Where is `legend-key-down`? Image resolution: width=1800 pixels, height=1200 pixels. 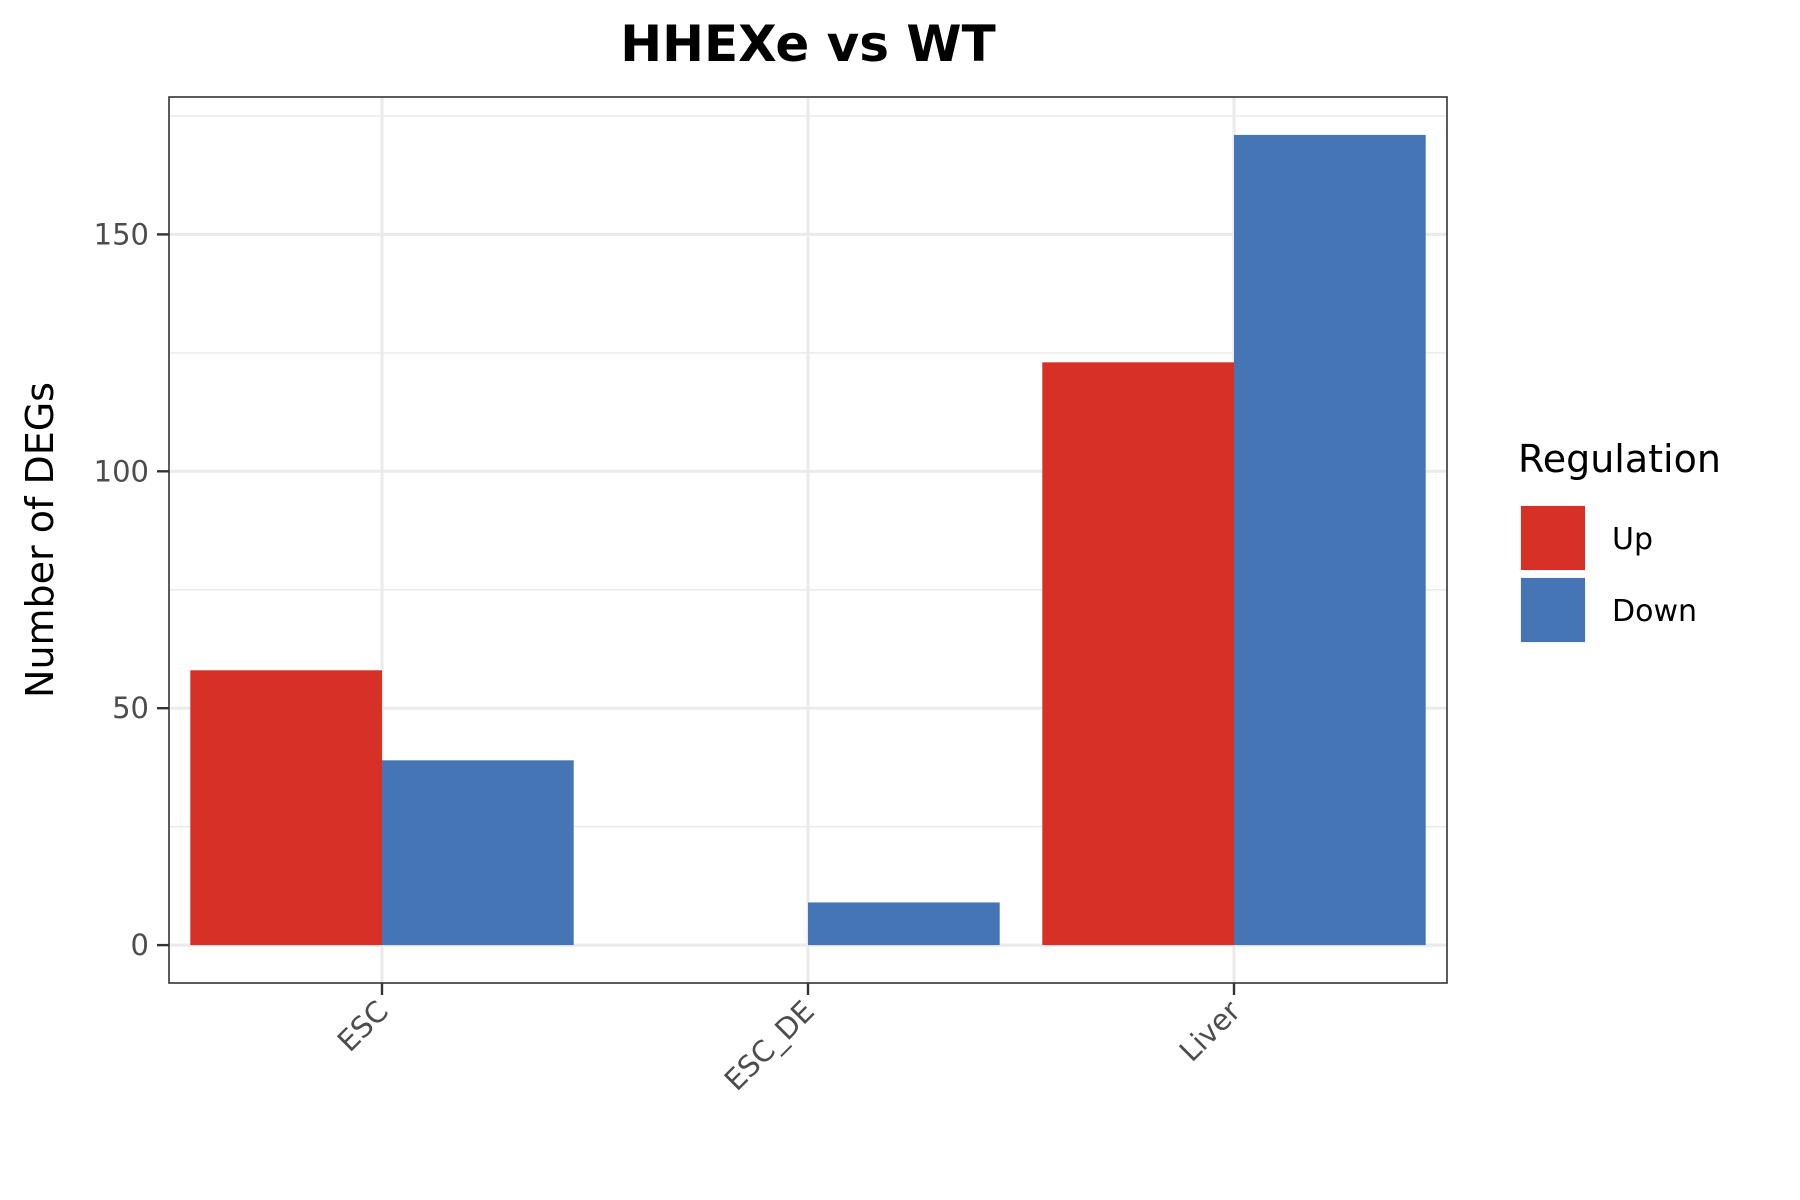 legend-key-down is located at coordinates (1553, 610).